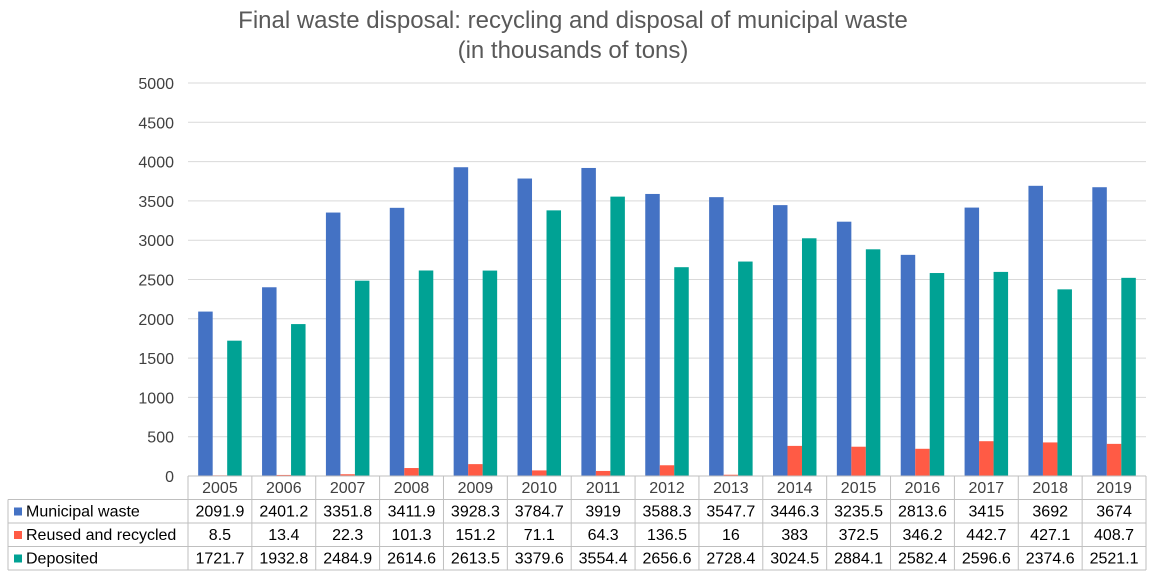 The width and height of the screenshot is (1161, 586). Describe the element at coordinates (603, 488) in the screenshot. I see `x-tick-label: 2011` at that location.